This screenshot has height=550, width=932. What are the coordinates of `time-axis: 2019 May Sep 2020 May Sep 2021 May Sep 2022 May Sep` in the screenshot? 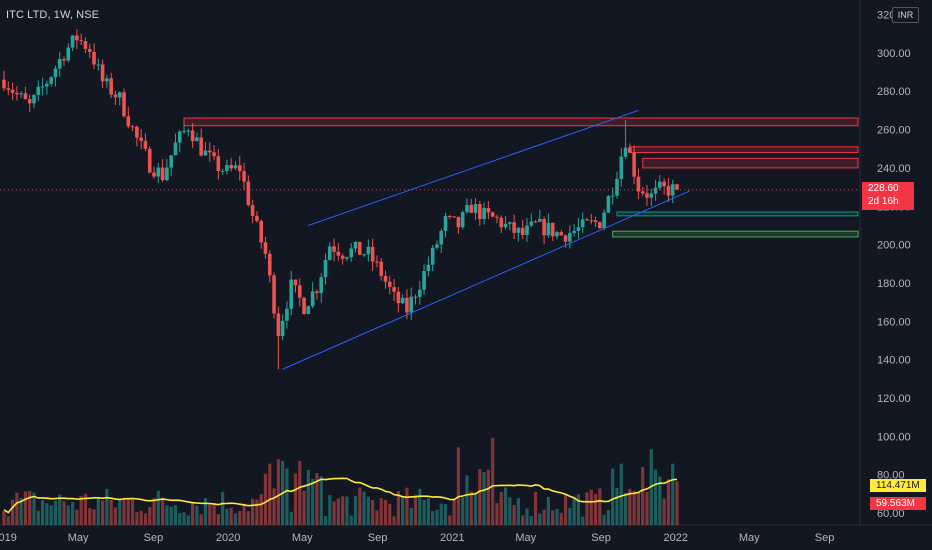 It's located at (417, 538).